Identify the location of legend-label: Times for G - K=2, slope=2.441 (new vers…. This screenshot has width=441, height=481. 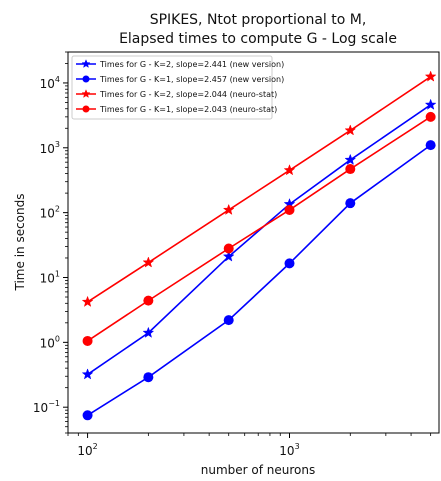
(191, 64).